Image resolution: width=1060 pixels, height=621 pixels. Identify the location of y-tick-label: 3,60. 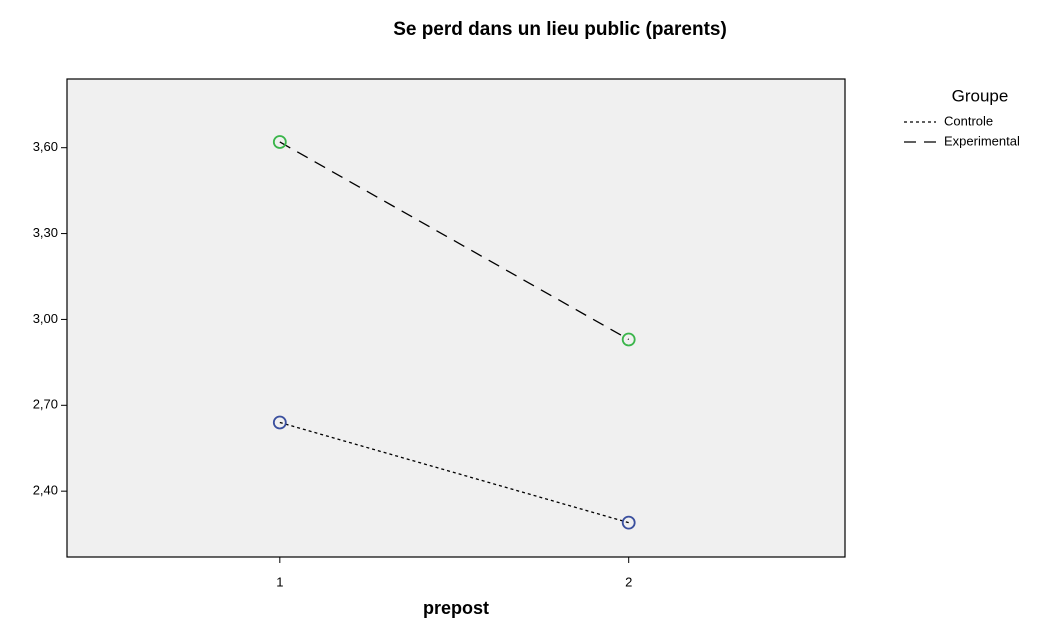
(45, 146).